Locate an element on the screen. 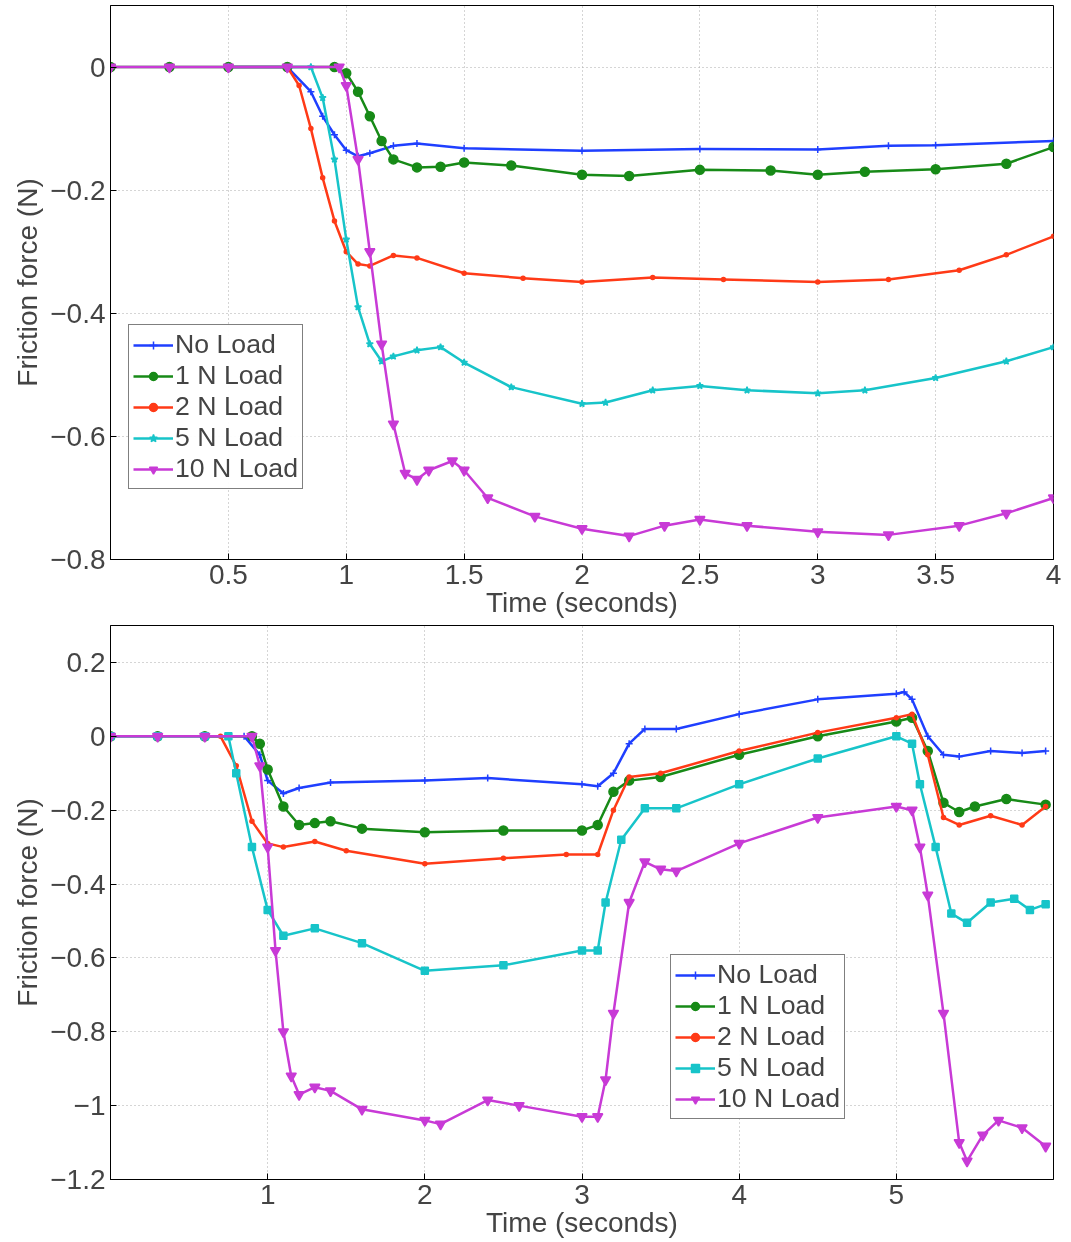 The width and height of the screenshot is (1071, 1242). y-tick-label: −1.2 is located at coordinates (78, 1179).